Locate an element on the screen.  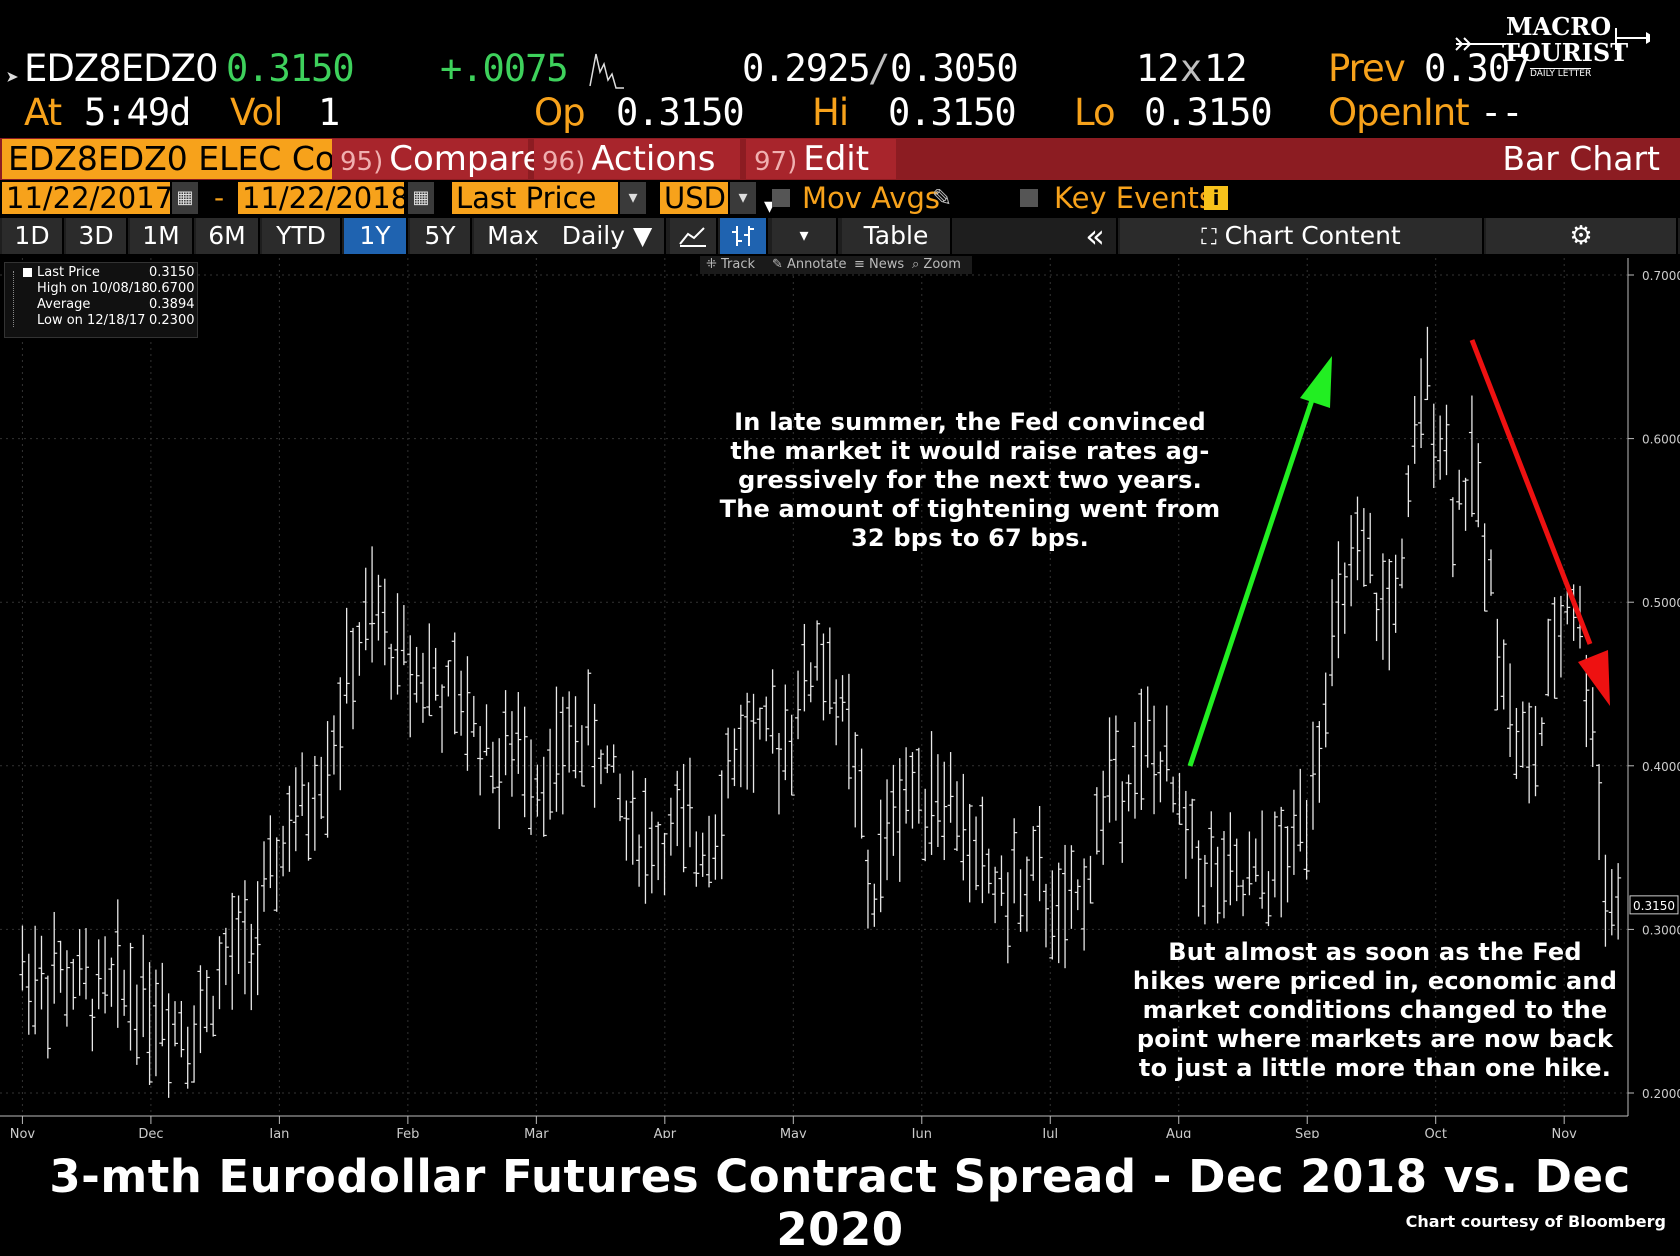
mov-avgs-label: Mov Avgs is located at coordinates (871, 198).